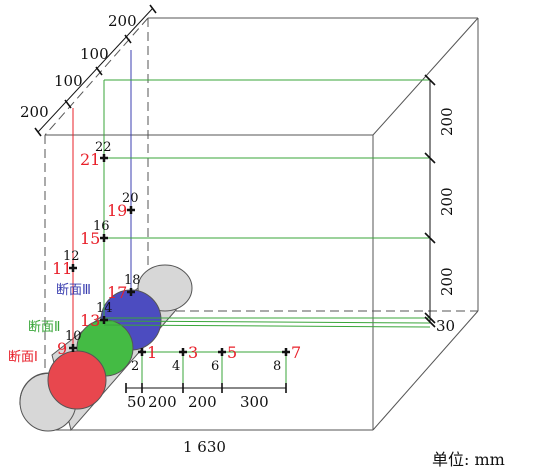 This screenshot has width=541, height=471. What do you see at coordinates (468, 459) in the screenshot?
I see `unit-label: 单位: mm` at bounding box center [468, 459].